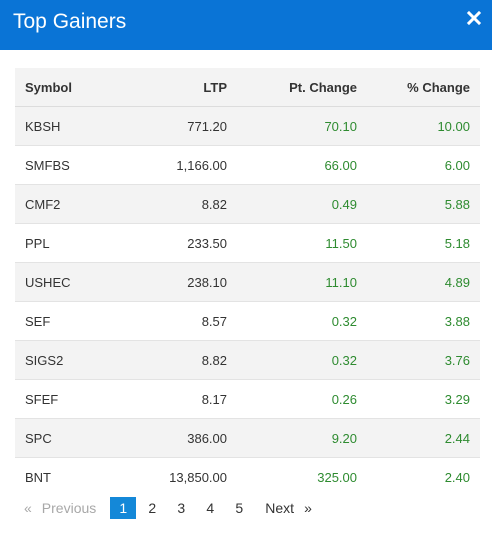  What do you see at coordinates (423, 399) in the screenshot?
I see `cell-pct-change: 3.29` at bounding box center [423, 399].